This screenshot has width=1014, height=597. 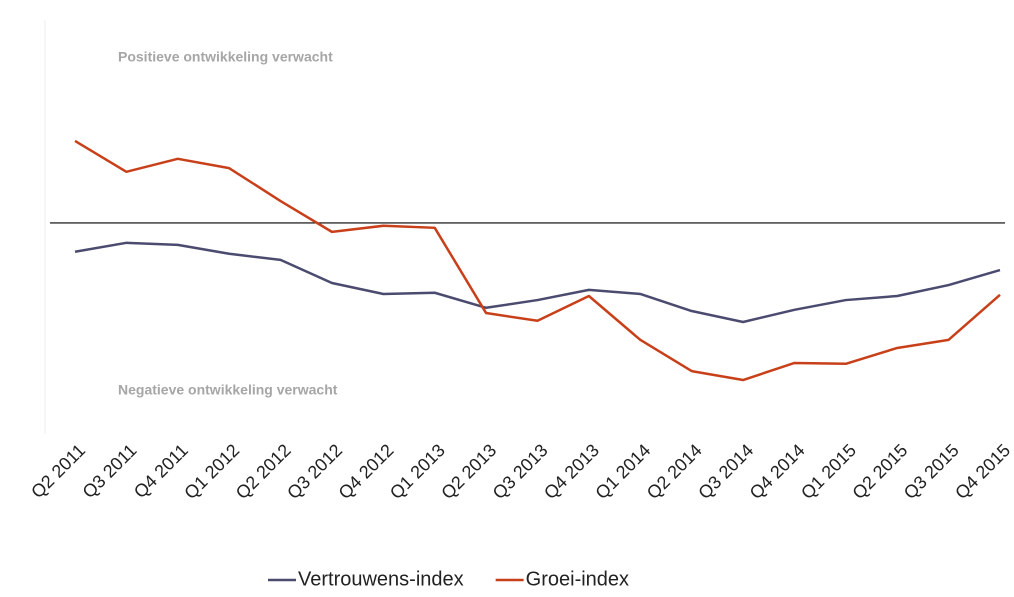 What do you see at coordinates (381, 579) in the screenshot?
I see `legend-label: Vertrouwens-index` at bounding box center [381, 579].